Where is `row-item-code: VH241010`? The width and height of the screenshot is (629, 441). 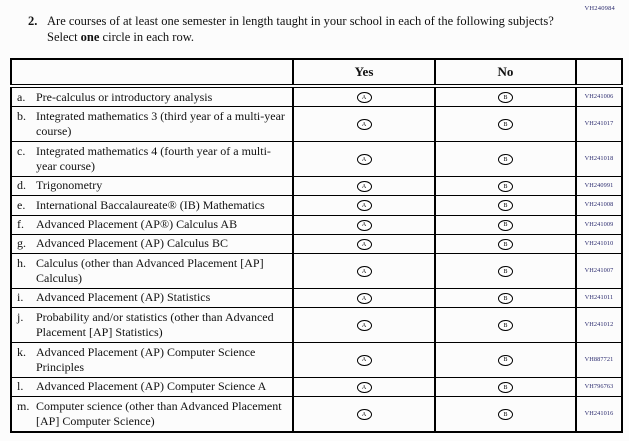
row-item-code: VH241010 is located at coordinates (599, 244).